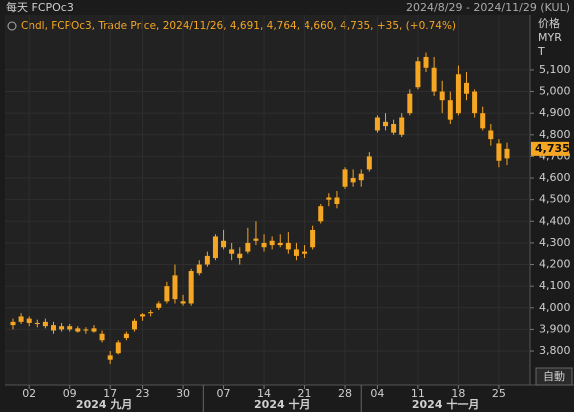 Image resolution: width=574 pixels, height=412 pixels. What do you see at coordinates (555, 307) in the screenshot?
I see `y-tick-label: 4,000` at bounding box center [555, 307].